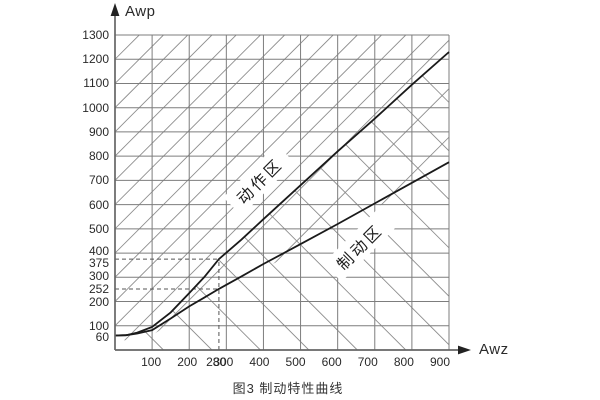  Describe the element at coordinates (96, 83) in the screenshot. I see `y-tick-label: 1100` at that location.